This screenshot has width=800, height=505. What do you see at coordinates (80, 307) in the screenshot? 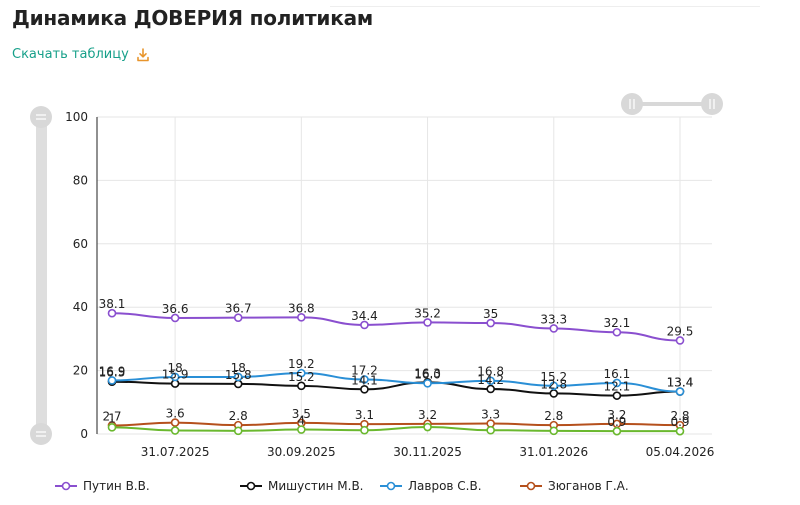
I see `y-tick-label: 40` at bounding box center [80, 307].